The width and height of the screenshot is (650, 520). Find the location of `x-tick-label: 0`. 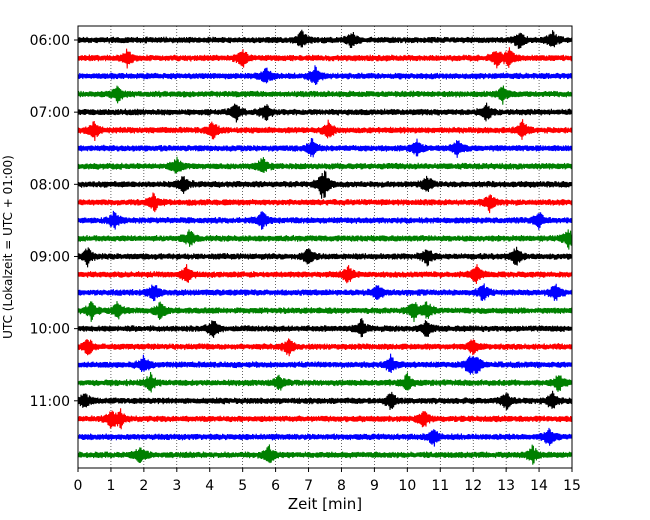

x-tick-label: 0 is located at coordinates (78, 486).